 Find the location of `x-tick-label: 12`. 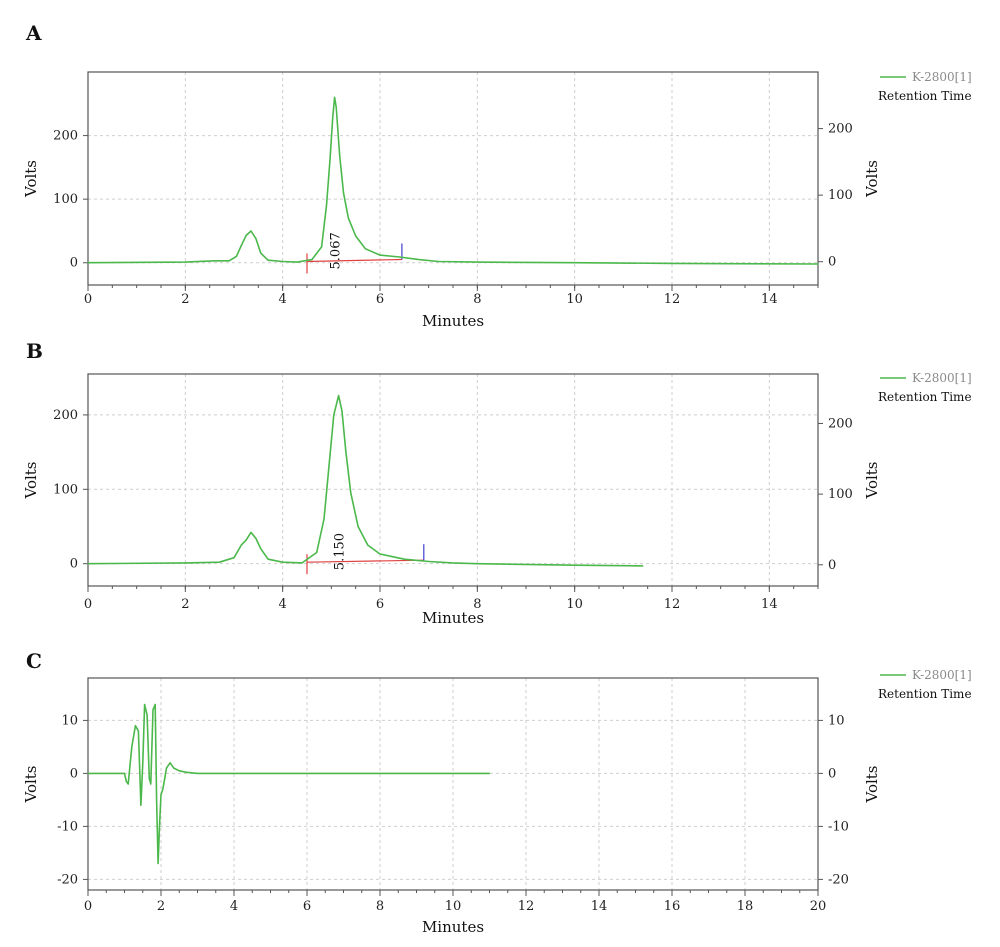

x-tick-label: 12 is located at coordinates (526, 906).